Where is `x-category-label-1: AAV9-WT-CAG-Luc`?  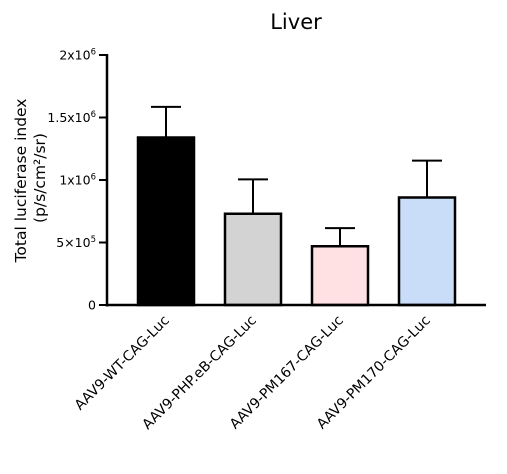 x-category-label-1: AAV9-WT-CAG-Luc is located at coordinates (122, 363).